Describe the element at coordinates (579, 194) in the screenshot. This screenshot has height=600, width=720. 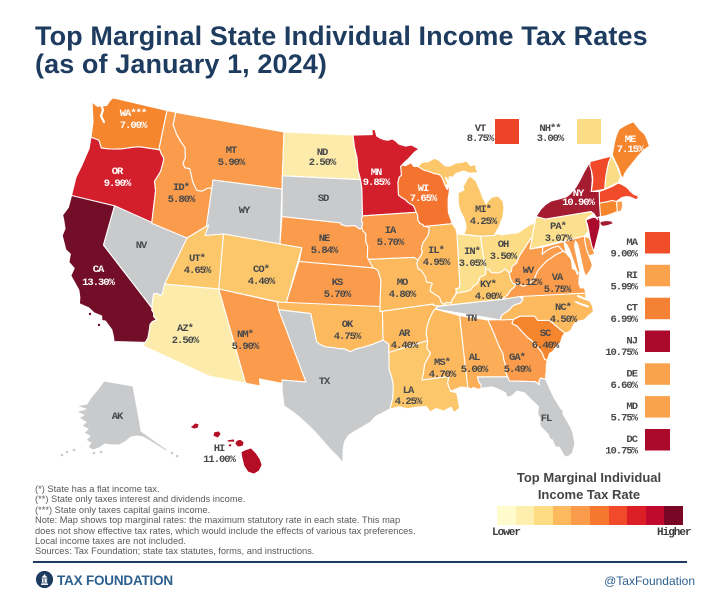
I see `svg-text: NY` at that location.